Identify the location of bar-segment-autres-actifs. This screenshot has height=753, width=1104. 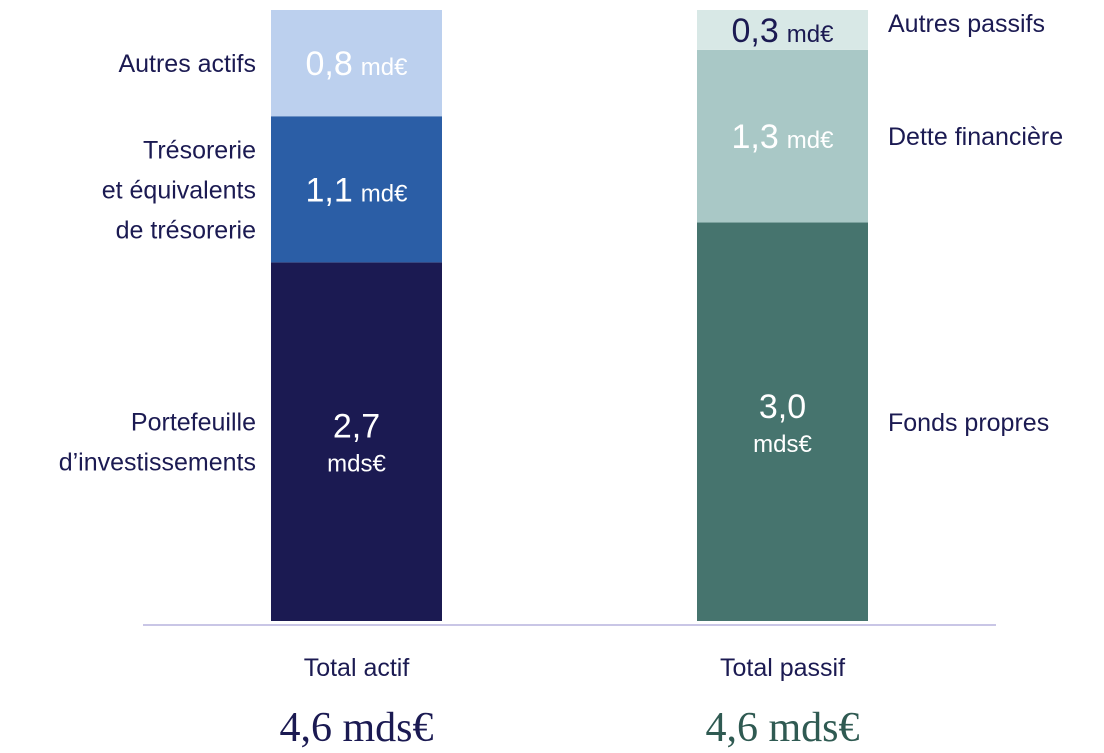
(356, 63).